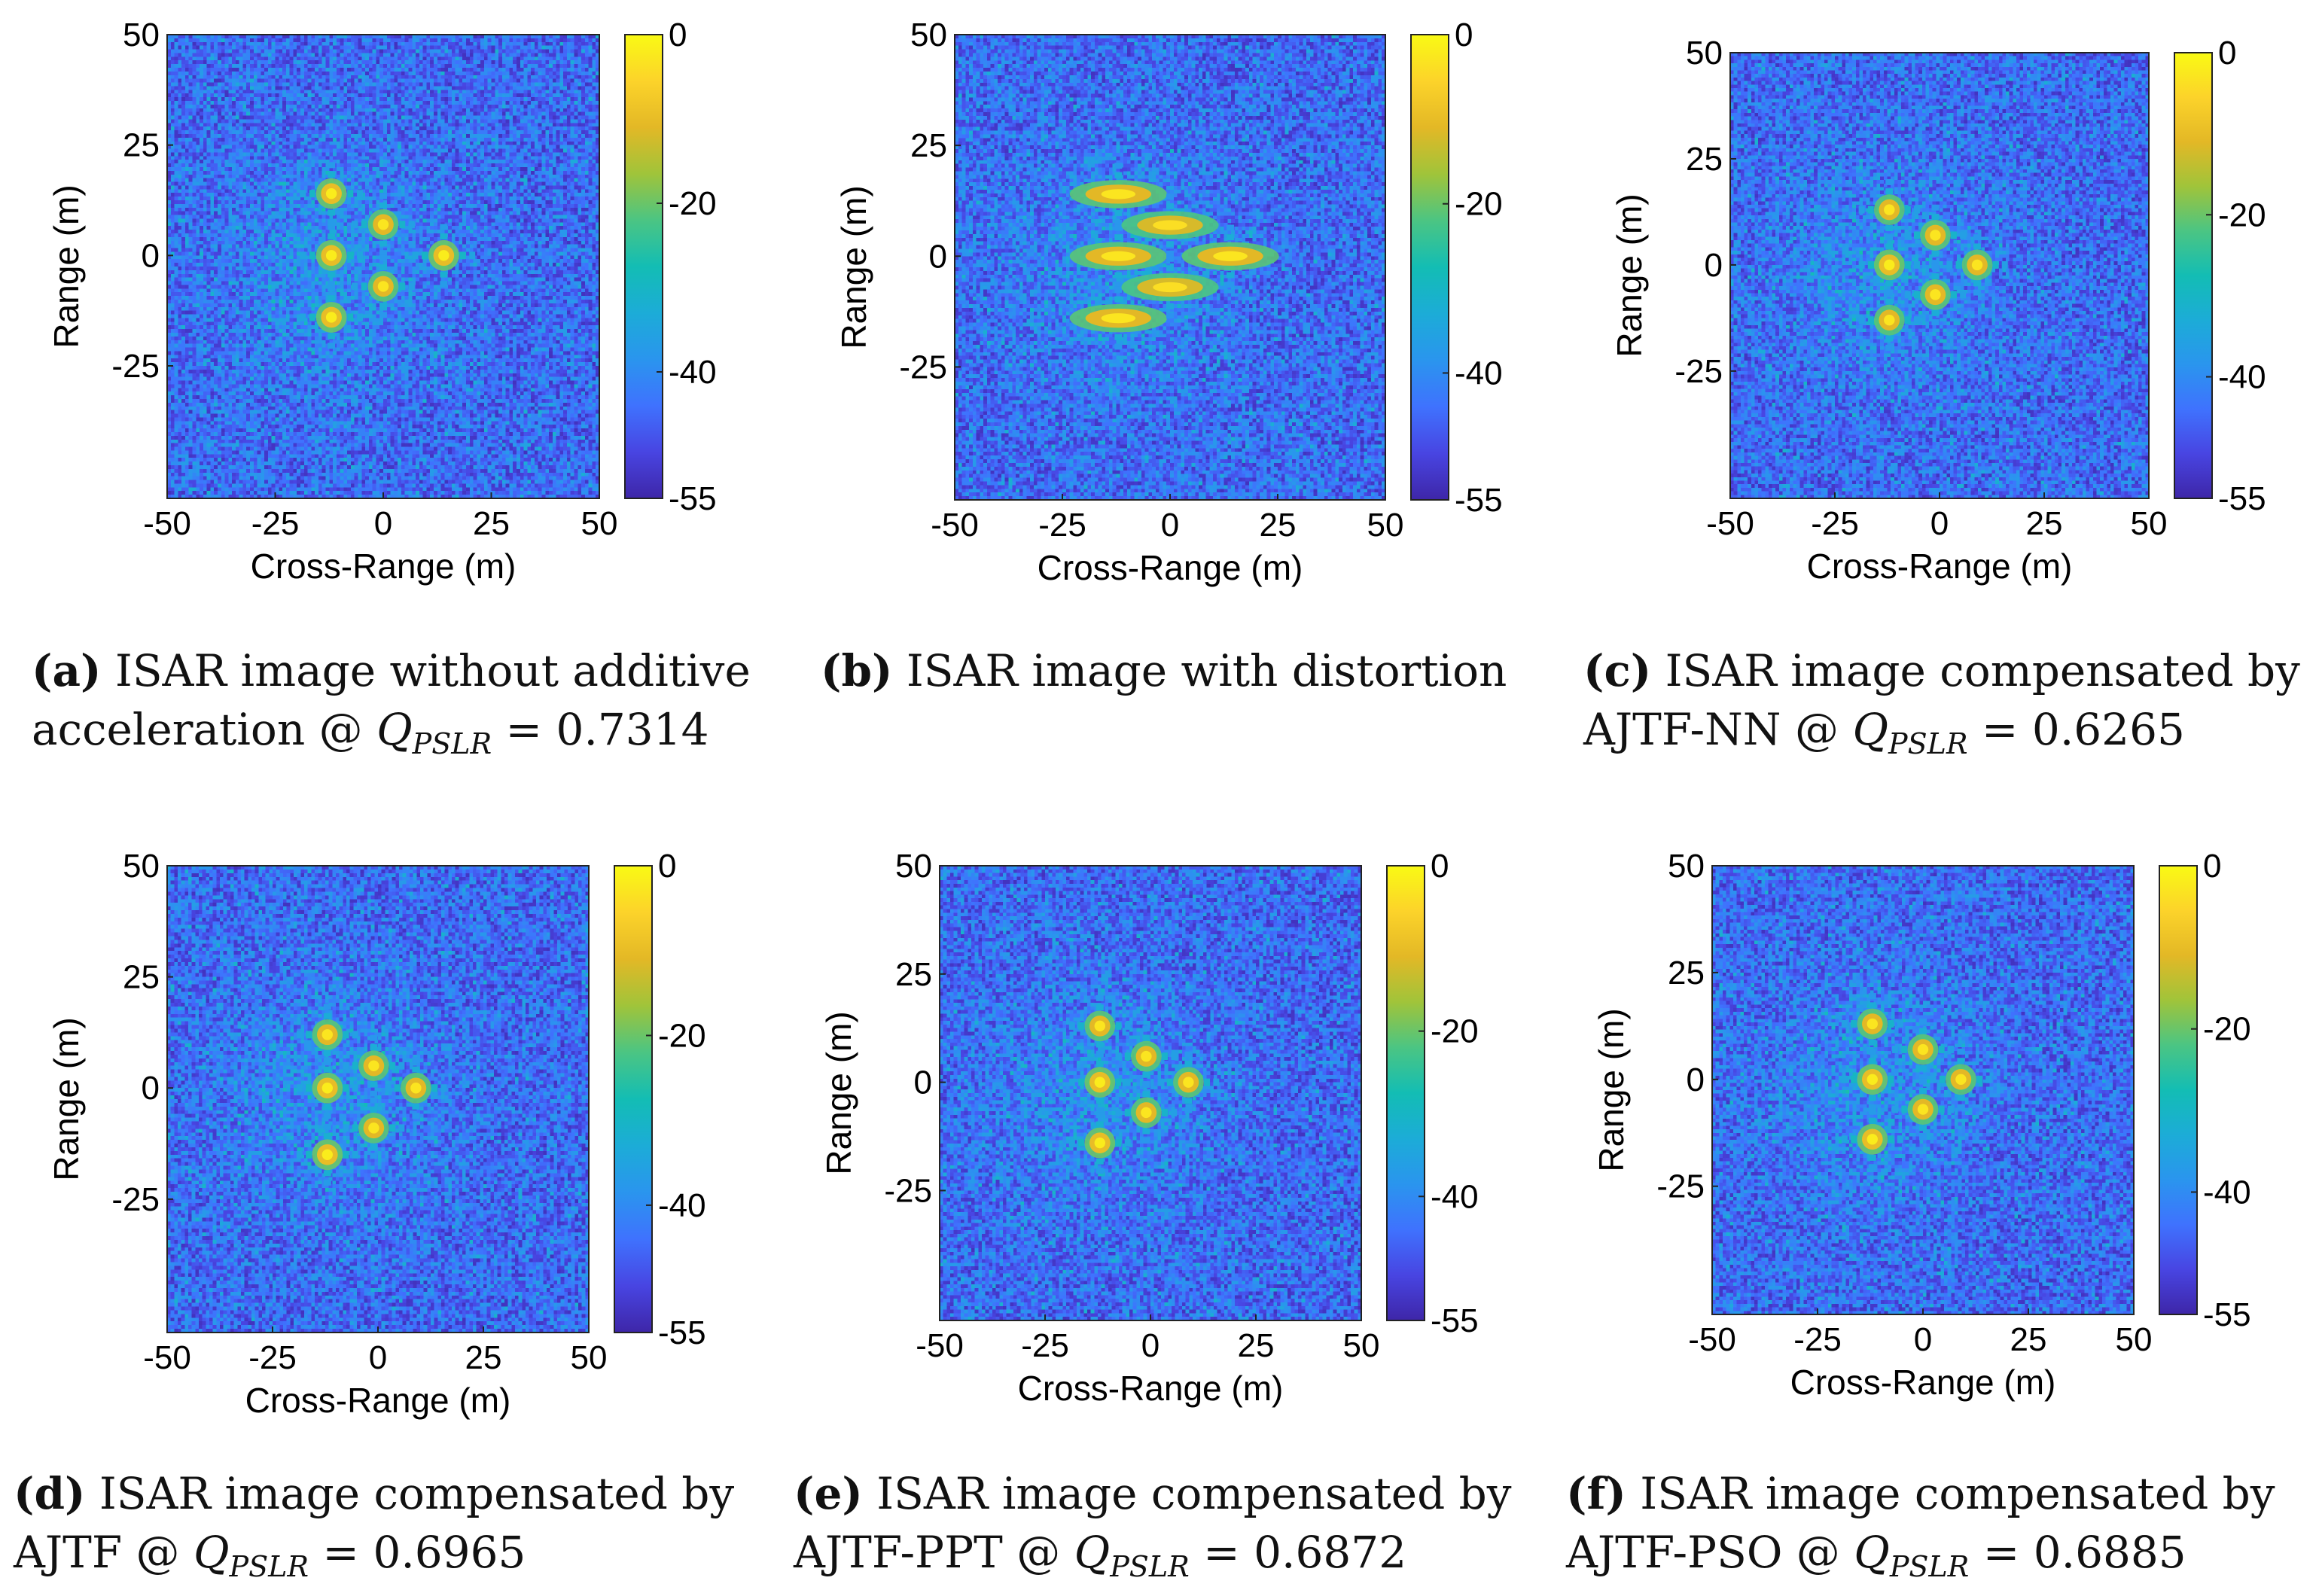  Describe the element at coordinates (682, 1036) in the screenshot. I see `colorbar-tick-label: -20` at that location.